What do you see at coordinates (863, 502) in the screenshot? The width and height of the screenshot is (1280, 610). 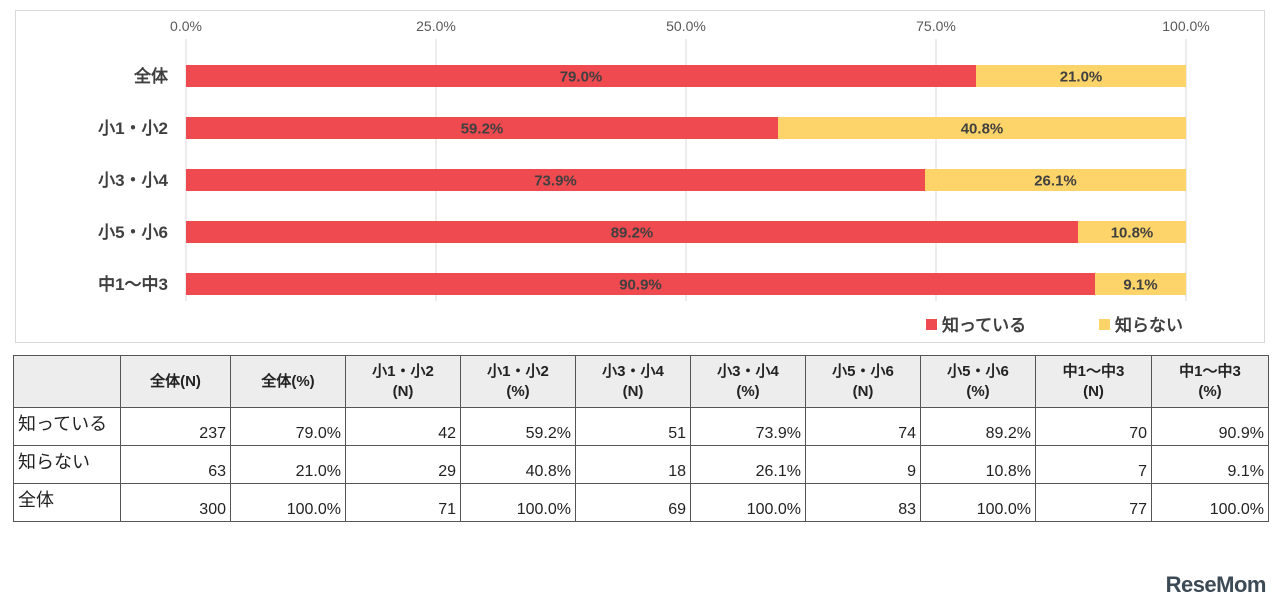 I see `table-cell: 83` at bounding box center [863, 502].